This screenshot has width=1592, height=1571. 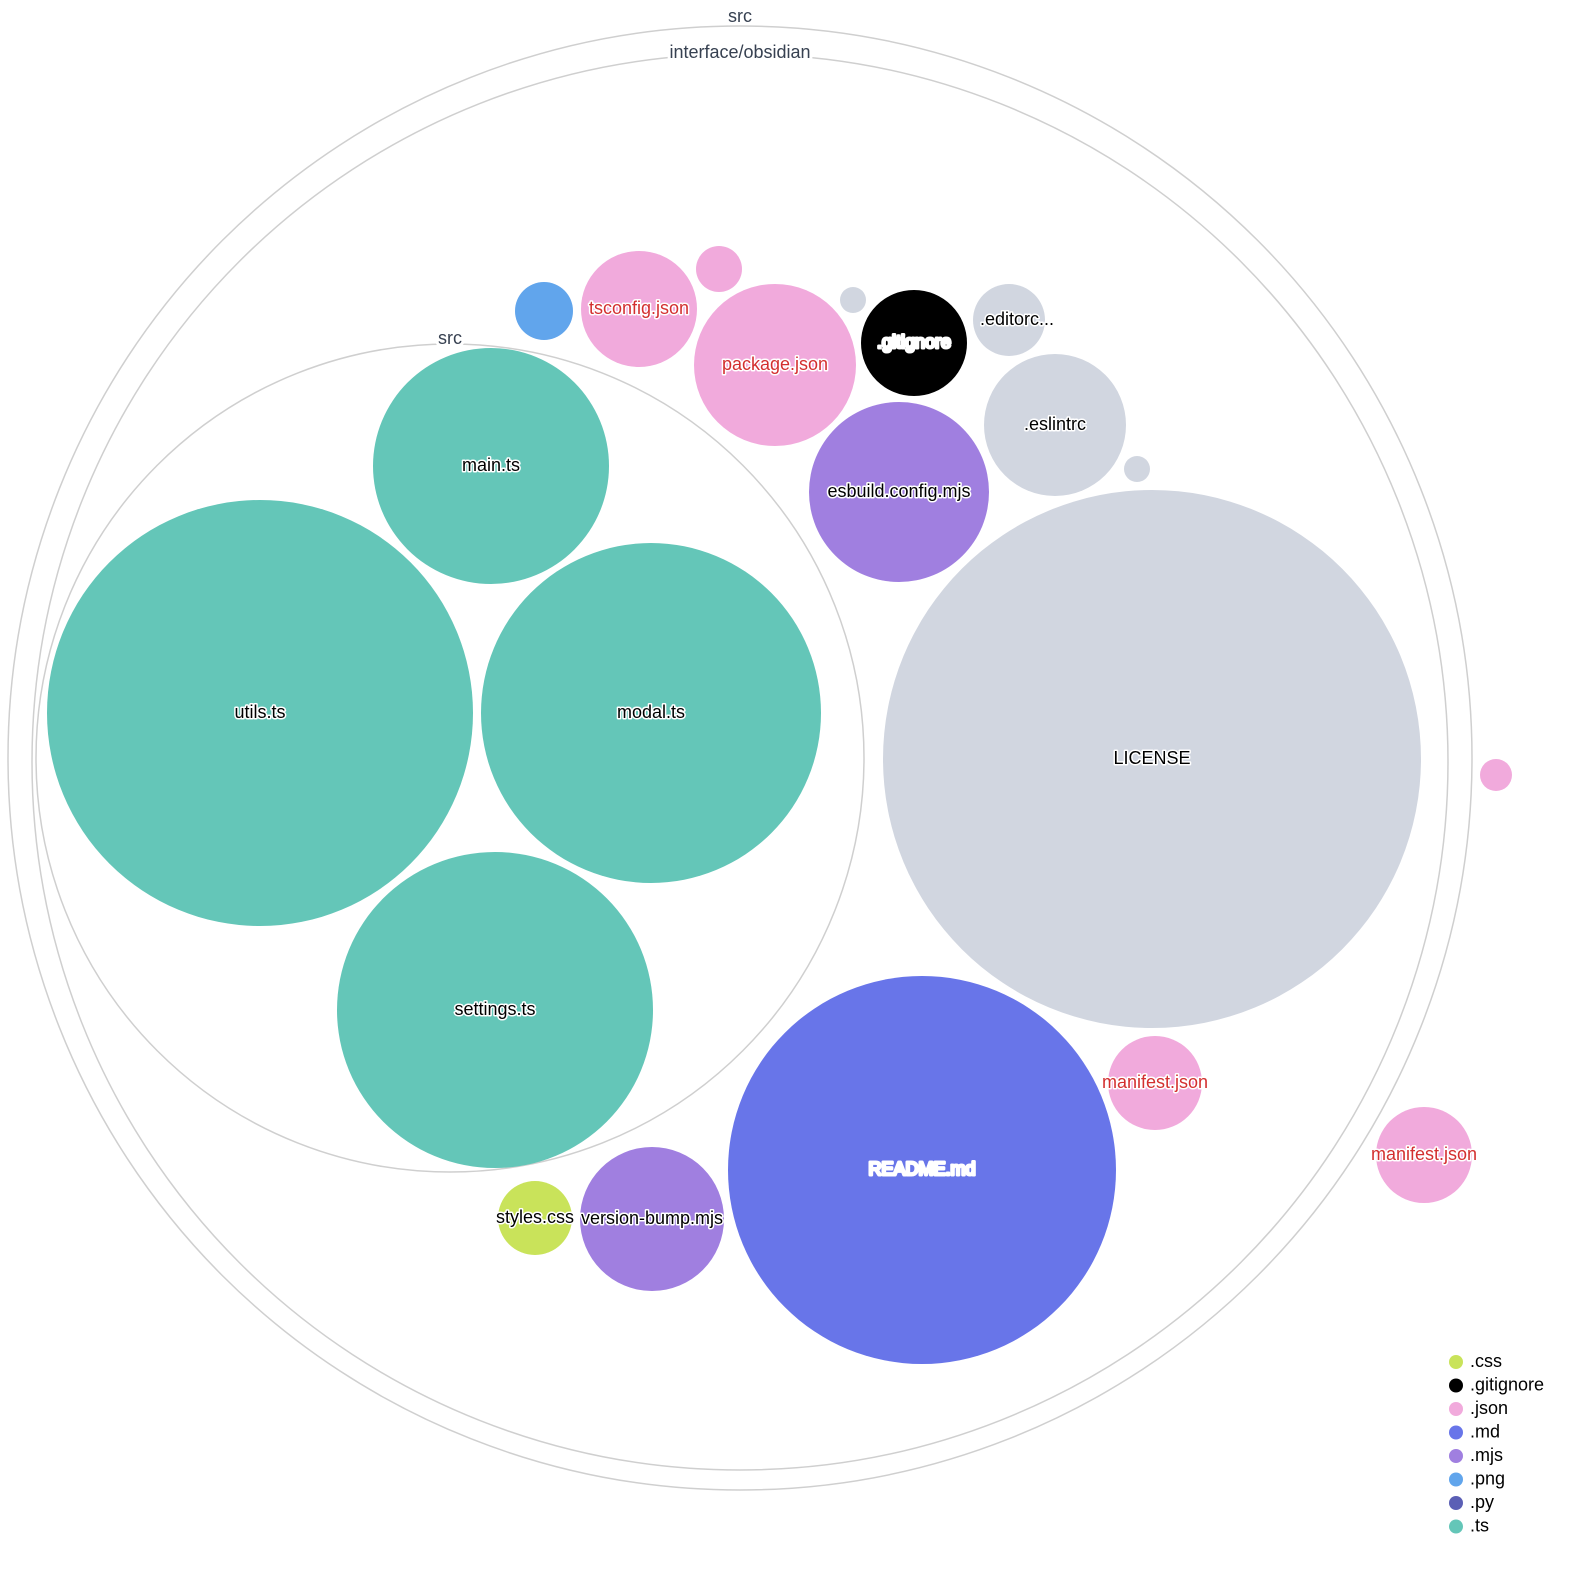 I want to click on legend-label: .gitignore, so click(x=1507, y=1384).